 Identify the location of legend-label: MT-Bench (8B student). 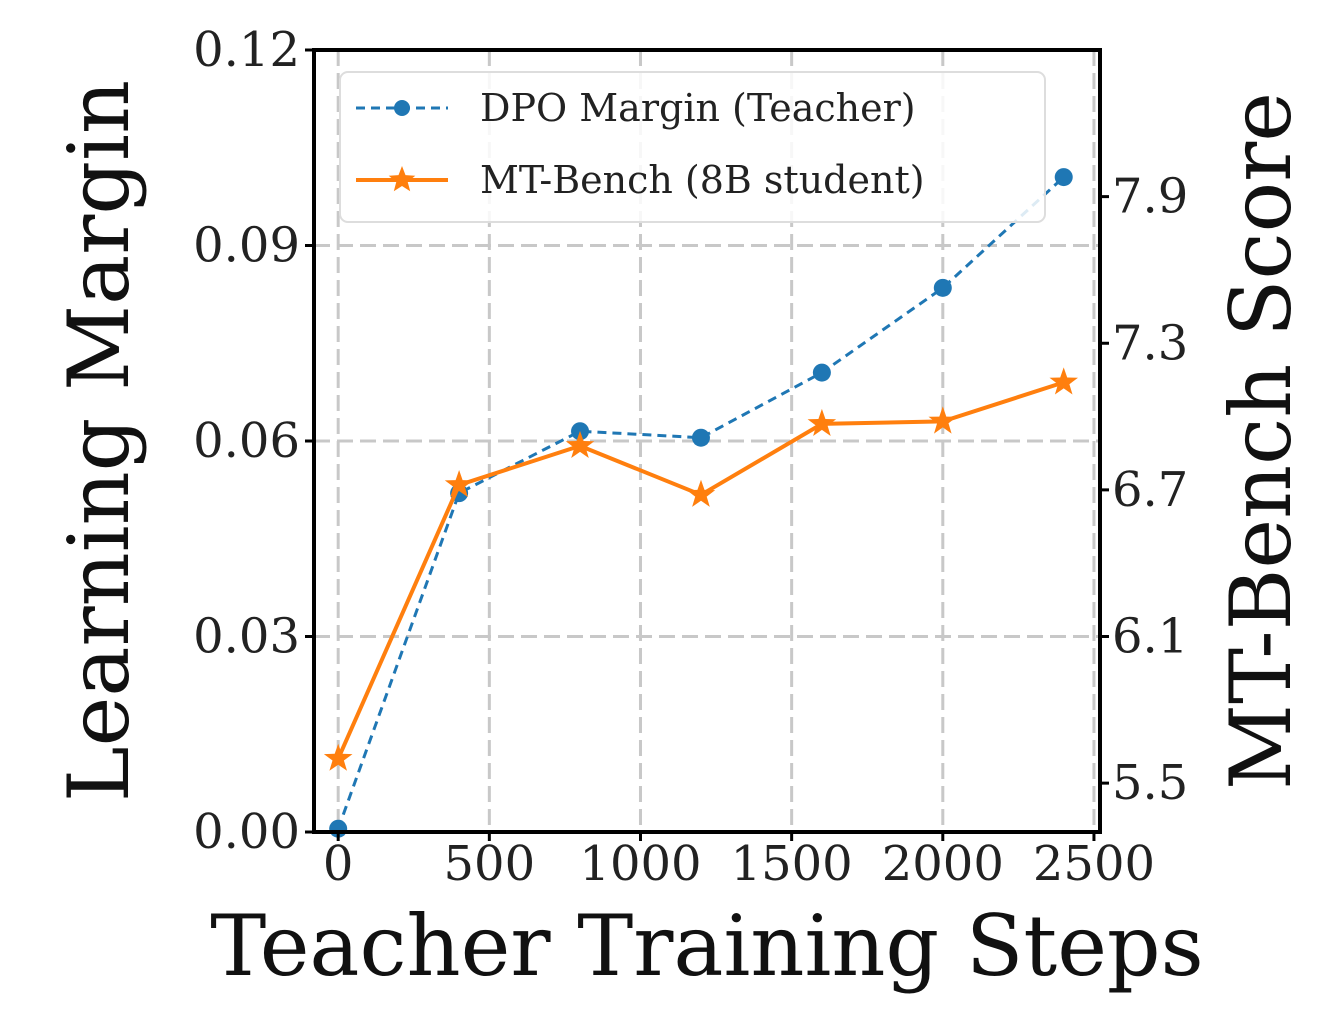
(702, 180).